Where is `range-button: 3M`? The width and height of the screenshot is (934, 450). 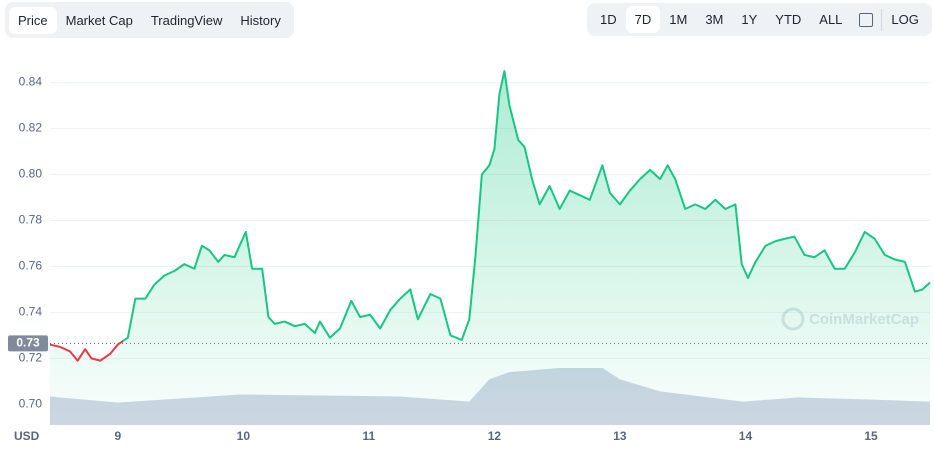 range-button: 3M is located at coordinates (714, 19).